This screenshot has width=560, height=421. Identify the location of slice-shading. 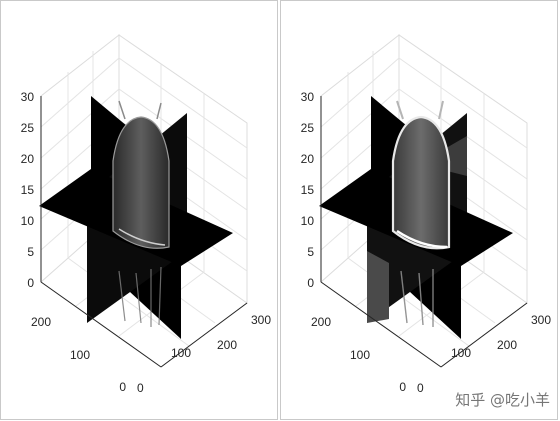
(378, 287).